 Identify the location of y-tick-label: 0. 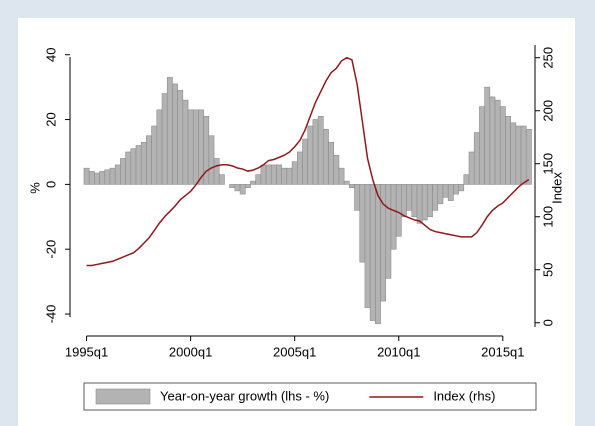
(50, 184).